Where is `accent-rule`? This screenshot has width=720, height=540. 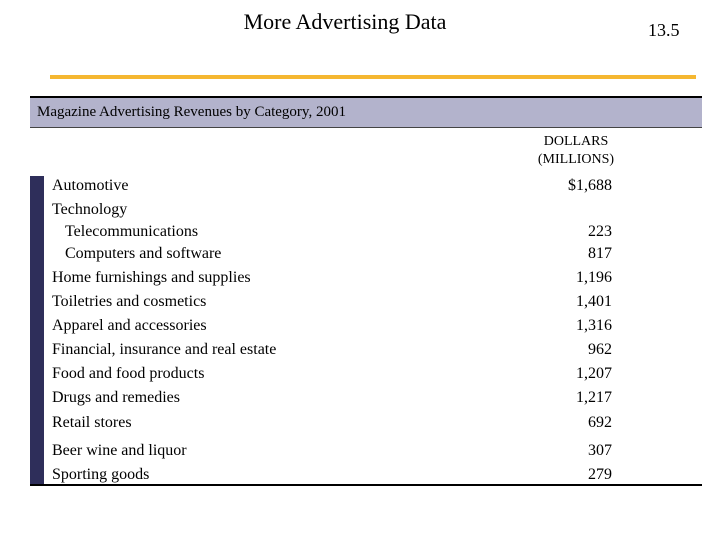
accent-rule is located at coordinates (373, 77).